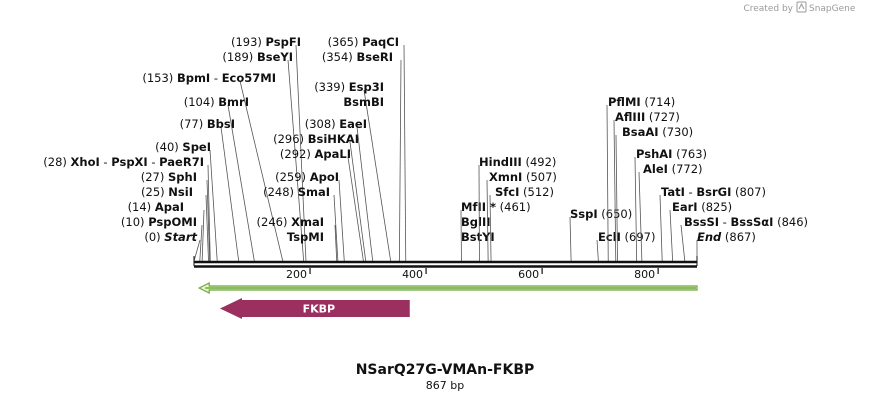 The height and width of the screenshot is (400, 892). I want to click on site-bseri: (354) BseRI, so click(362, 156).